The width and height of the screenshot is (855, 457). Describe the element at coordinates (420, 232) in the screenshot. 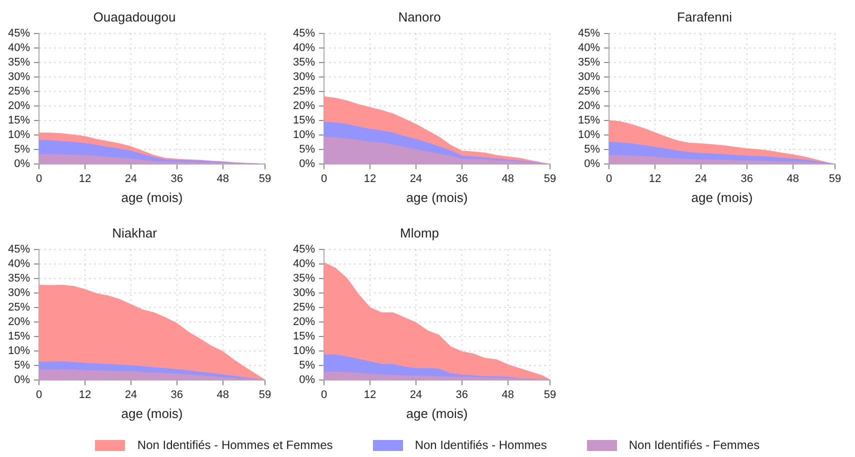

I see `chart-title: Mlomp` at that location.